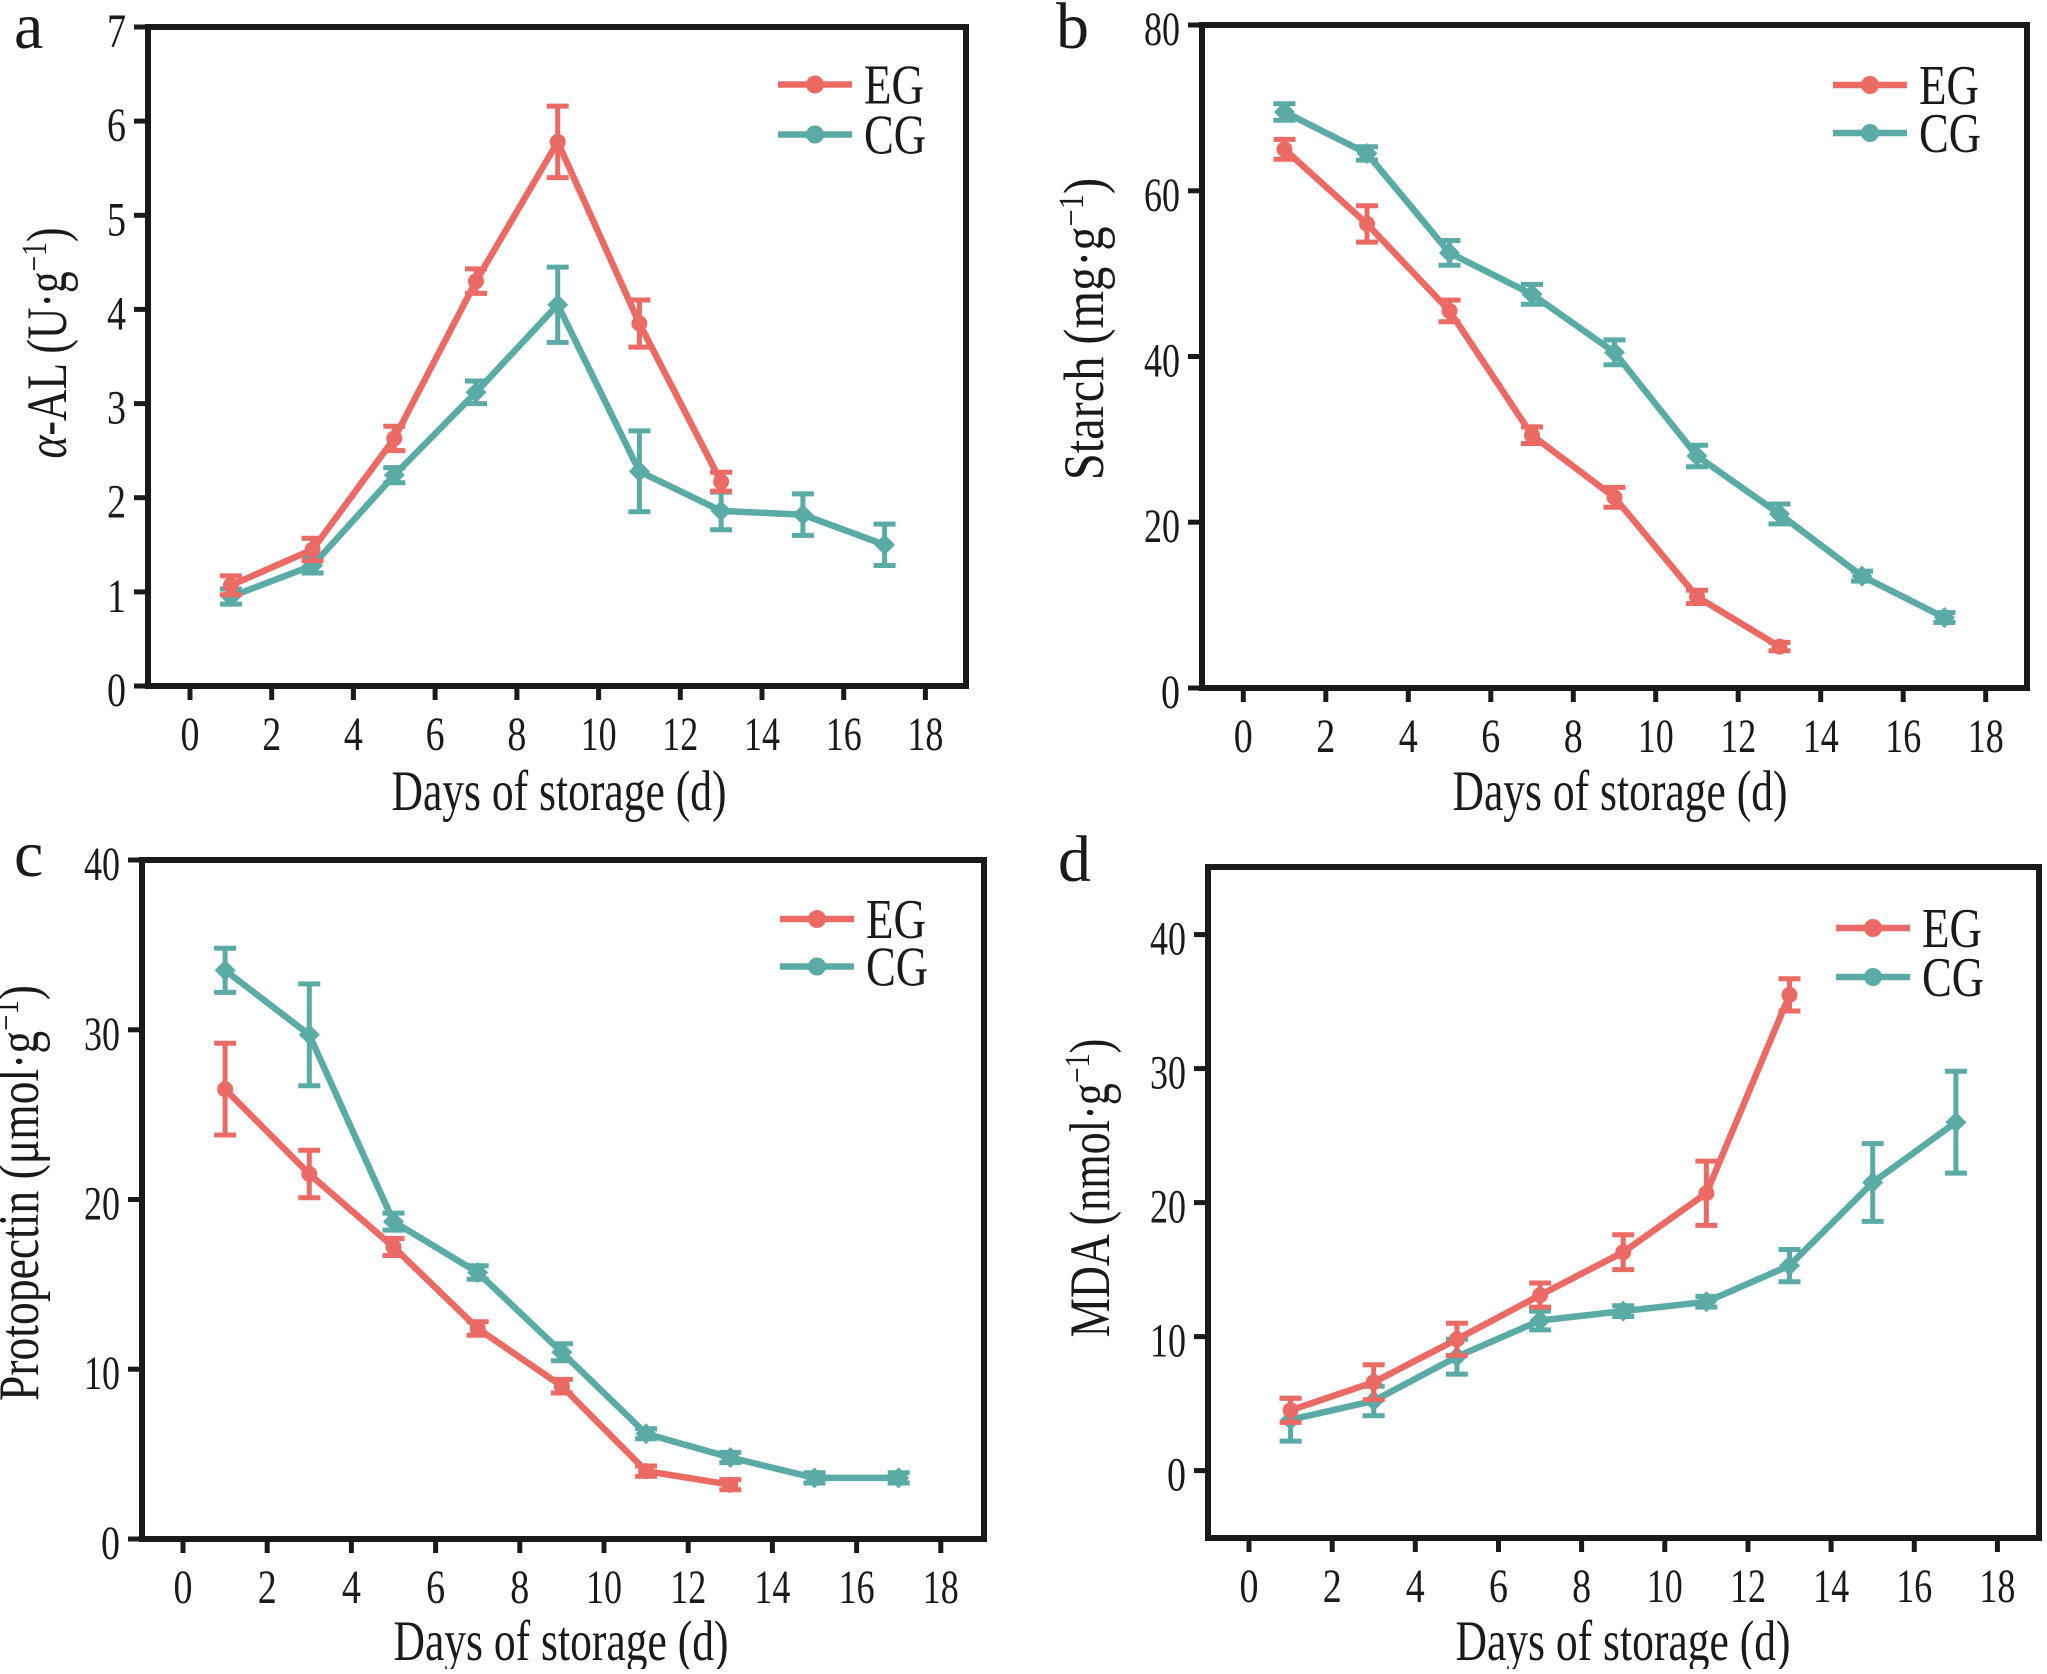 The height and width of the screenshot is (1674, 2047). Describe the element at coordinates (116, 408) in the screenshot. I see `svg-text: 3` at that location.